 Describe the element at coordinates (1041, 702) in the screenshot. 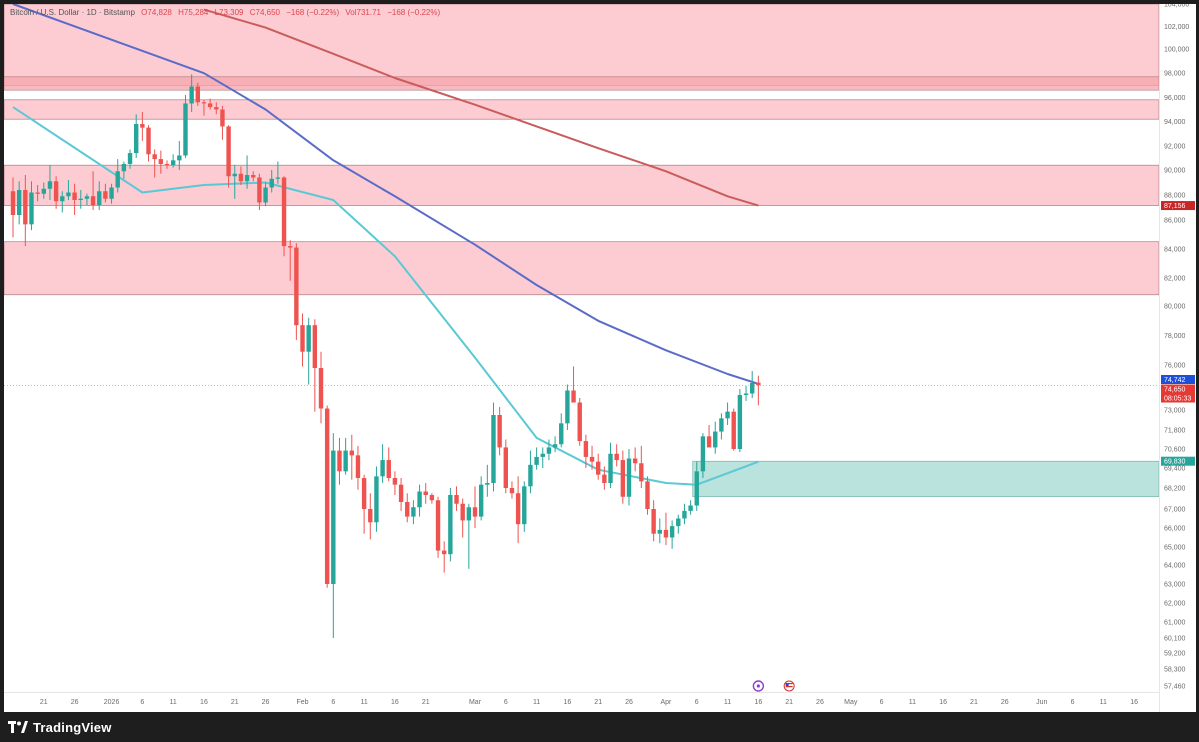

I see `time-tick-label: Jun` at that location.